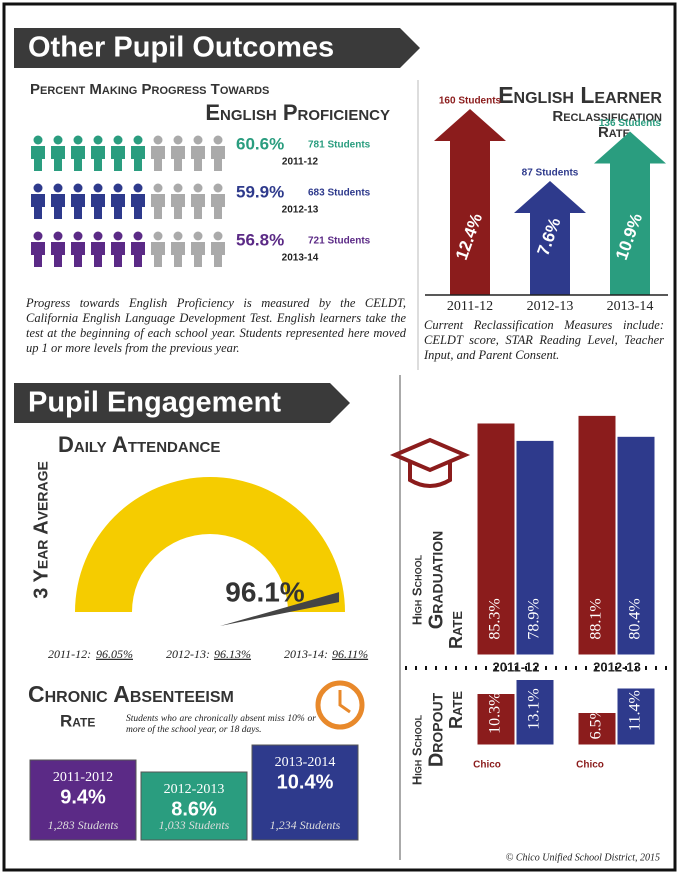  What do you see at coordinates (456, 630) in the screenshot?
I see `side-label: Rate` at bounding box center [456, 630].